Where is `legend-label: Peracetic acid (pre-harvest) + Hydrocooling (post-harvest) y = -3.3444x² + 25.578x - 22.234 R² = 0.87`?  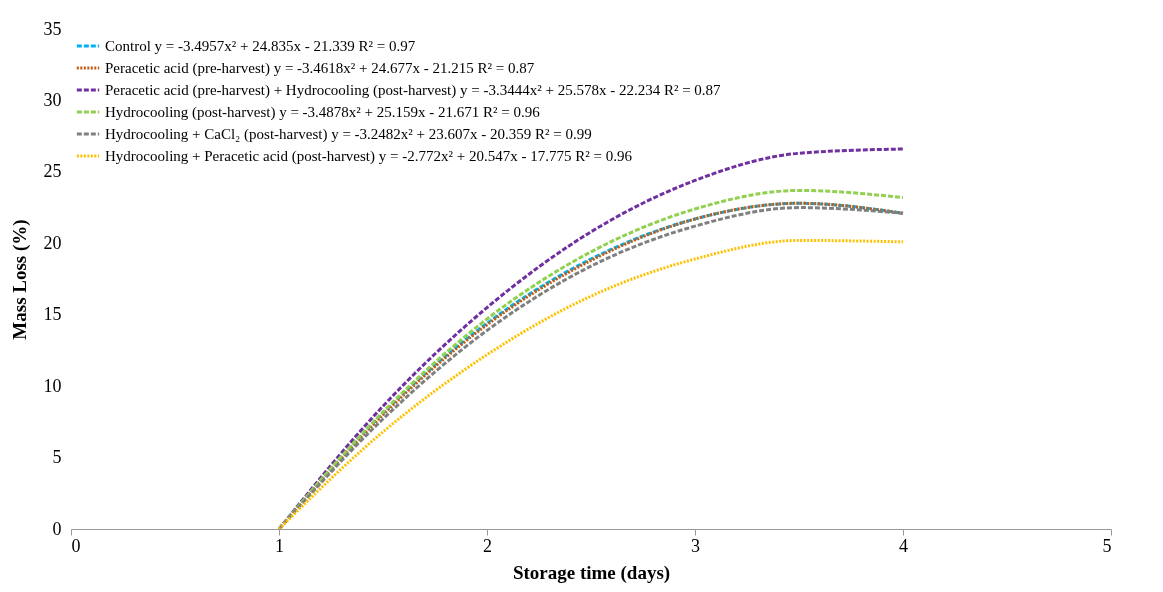 legend-label: Peracetic acid (pre-harvest) + Hydrocooling (post-harvest) y = -3.3444x² + 25.578x - 22.234 R² = 0.87 is located at coordinates (413, 90).